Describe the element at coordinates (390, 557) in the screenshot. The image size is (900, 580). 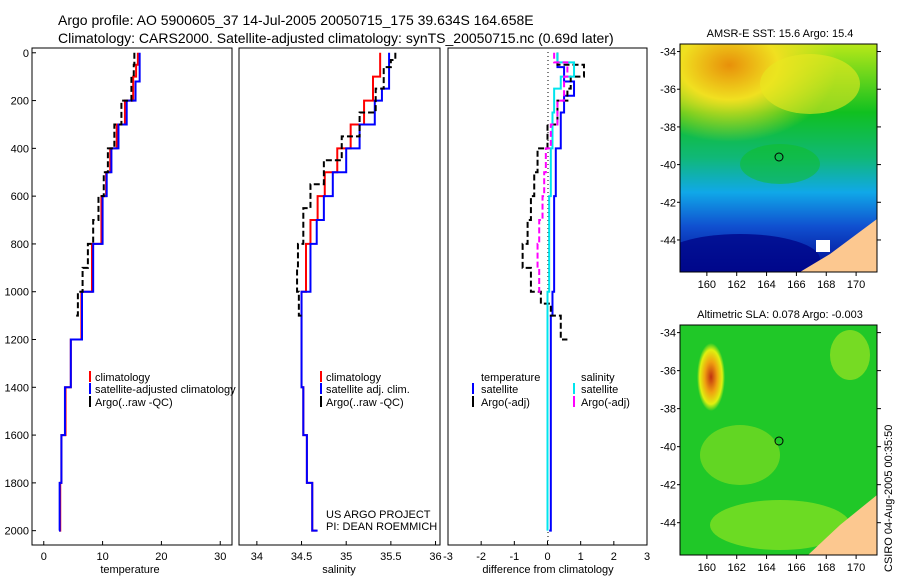
I see `x-tick-label: 35.5` at that location.